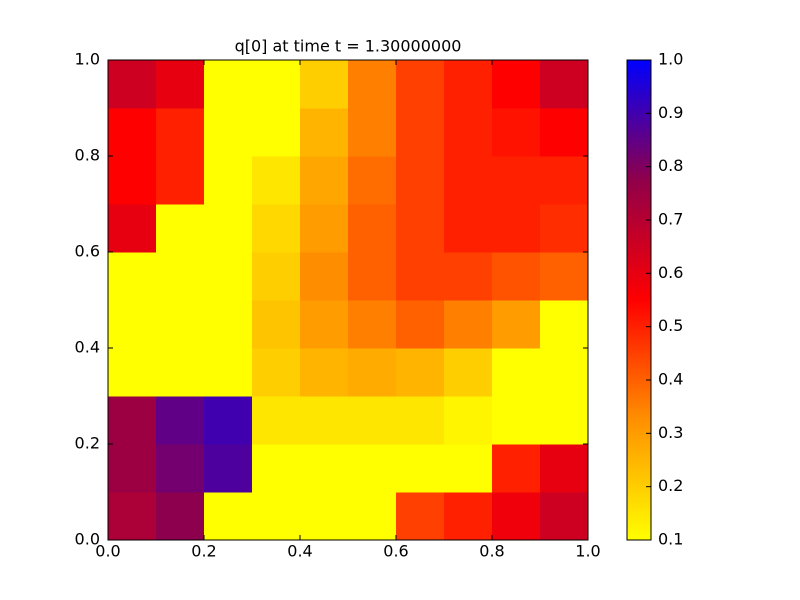  I want to click on colorbar-tick-label: 0.3, so click(670, 432).